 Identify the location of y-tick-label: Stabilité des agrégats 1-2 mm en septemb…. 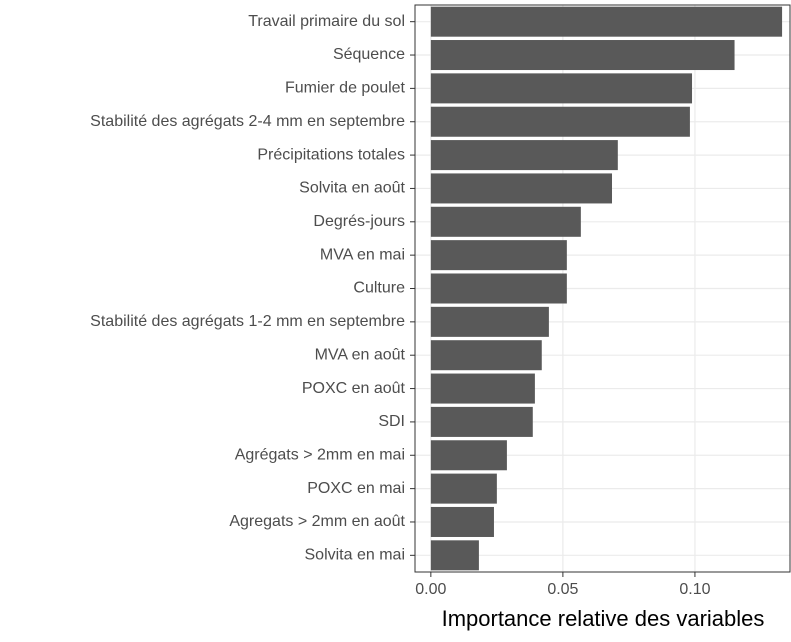
(247, 321).